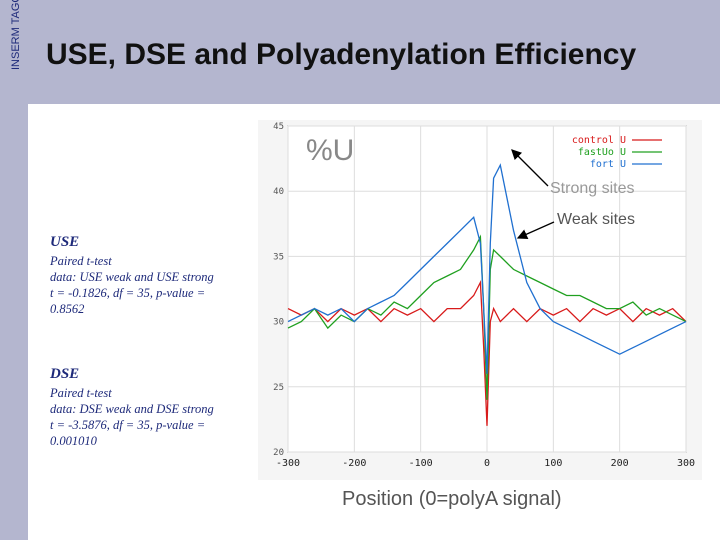 The image size is (720, 540). What do you see at coordinates (553, 463) in the screenshot?
I see `x-tick-label: 100` at bounding box center [553, 463].